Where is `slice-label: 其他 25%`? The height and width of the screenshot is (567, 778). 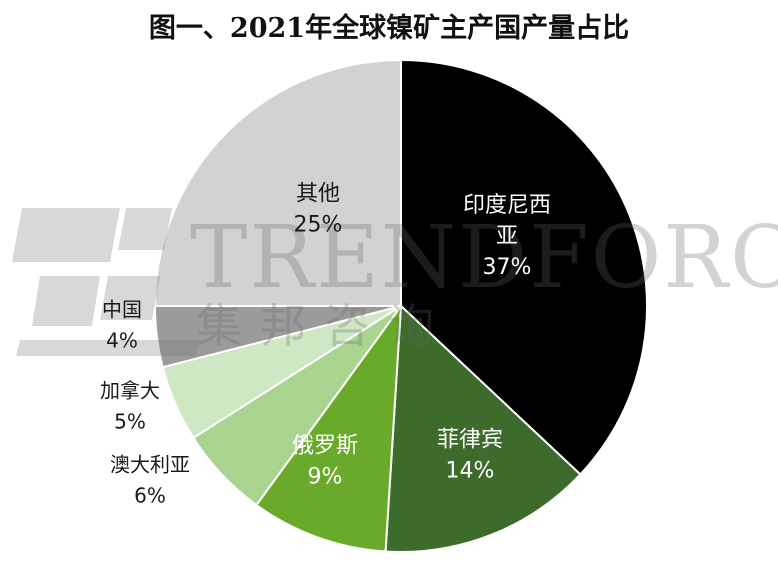 slice-label: 其他 25% is located at coordinates (318, 210).